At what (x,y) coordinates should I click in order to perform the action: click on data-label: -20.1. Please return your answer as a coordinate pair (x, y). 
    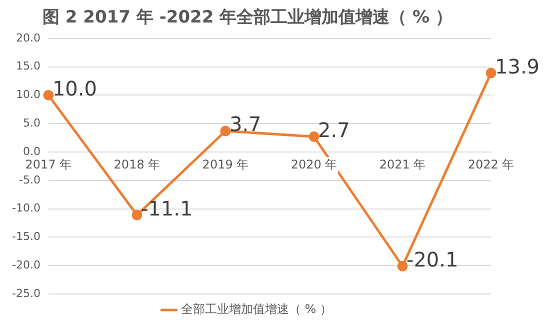
    Looking at the image, I should click on (432, 259).